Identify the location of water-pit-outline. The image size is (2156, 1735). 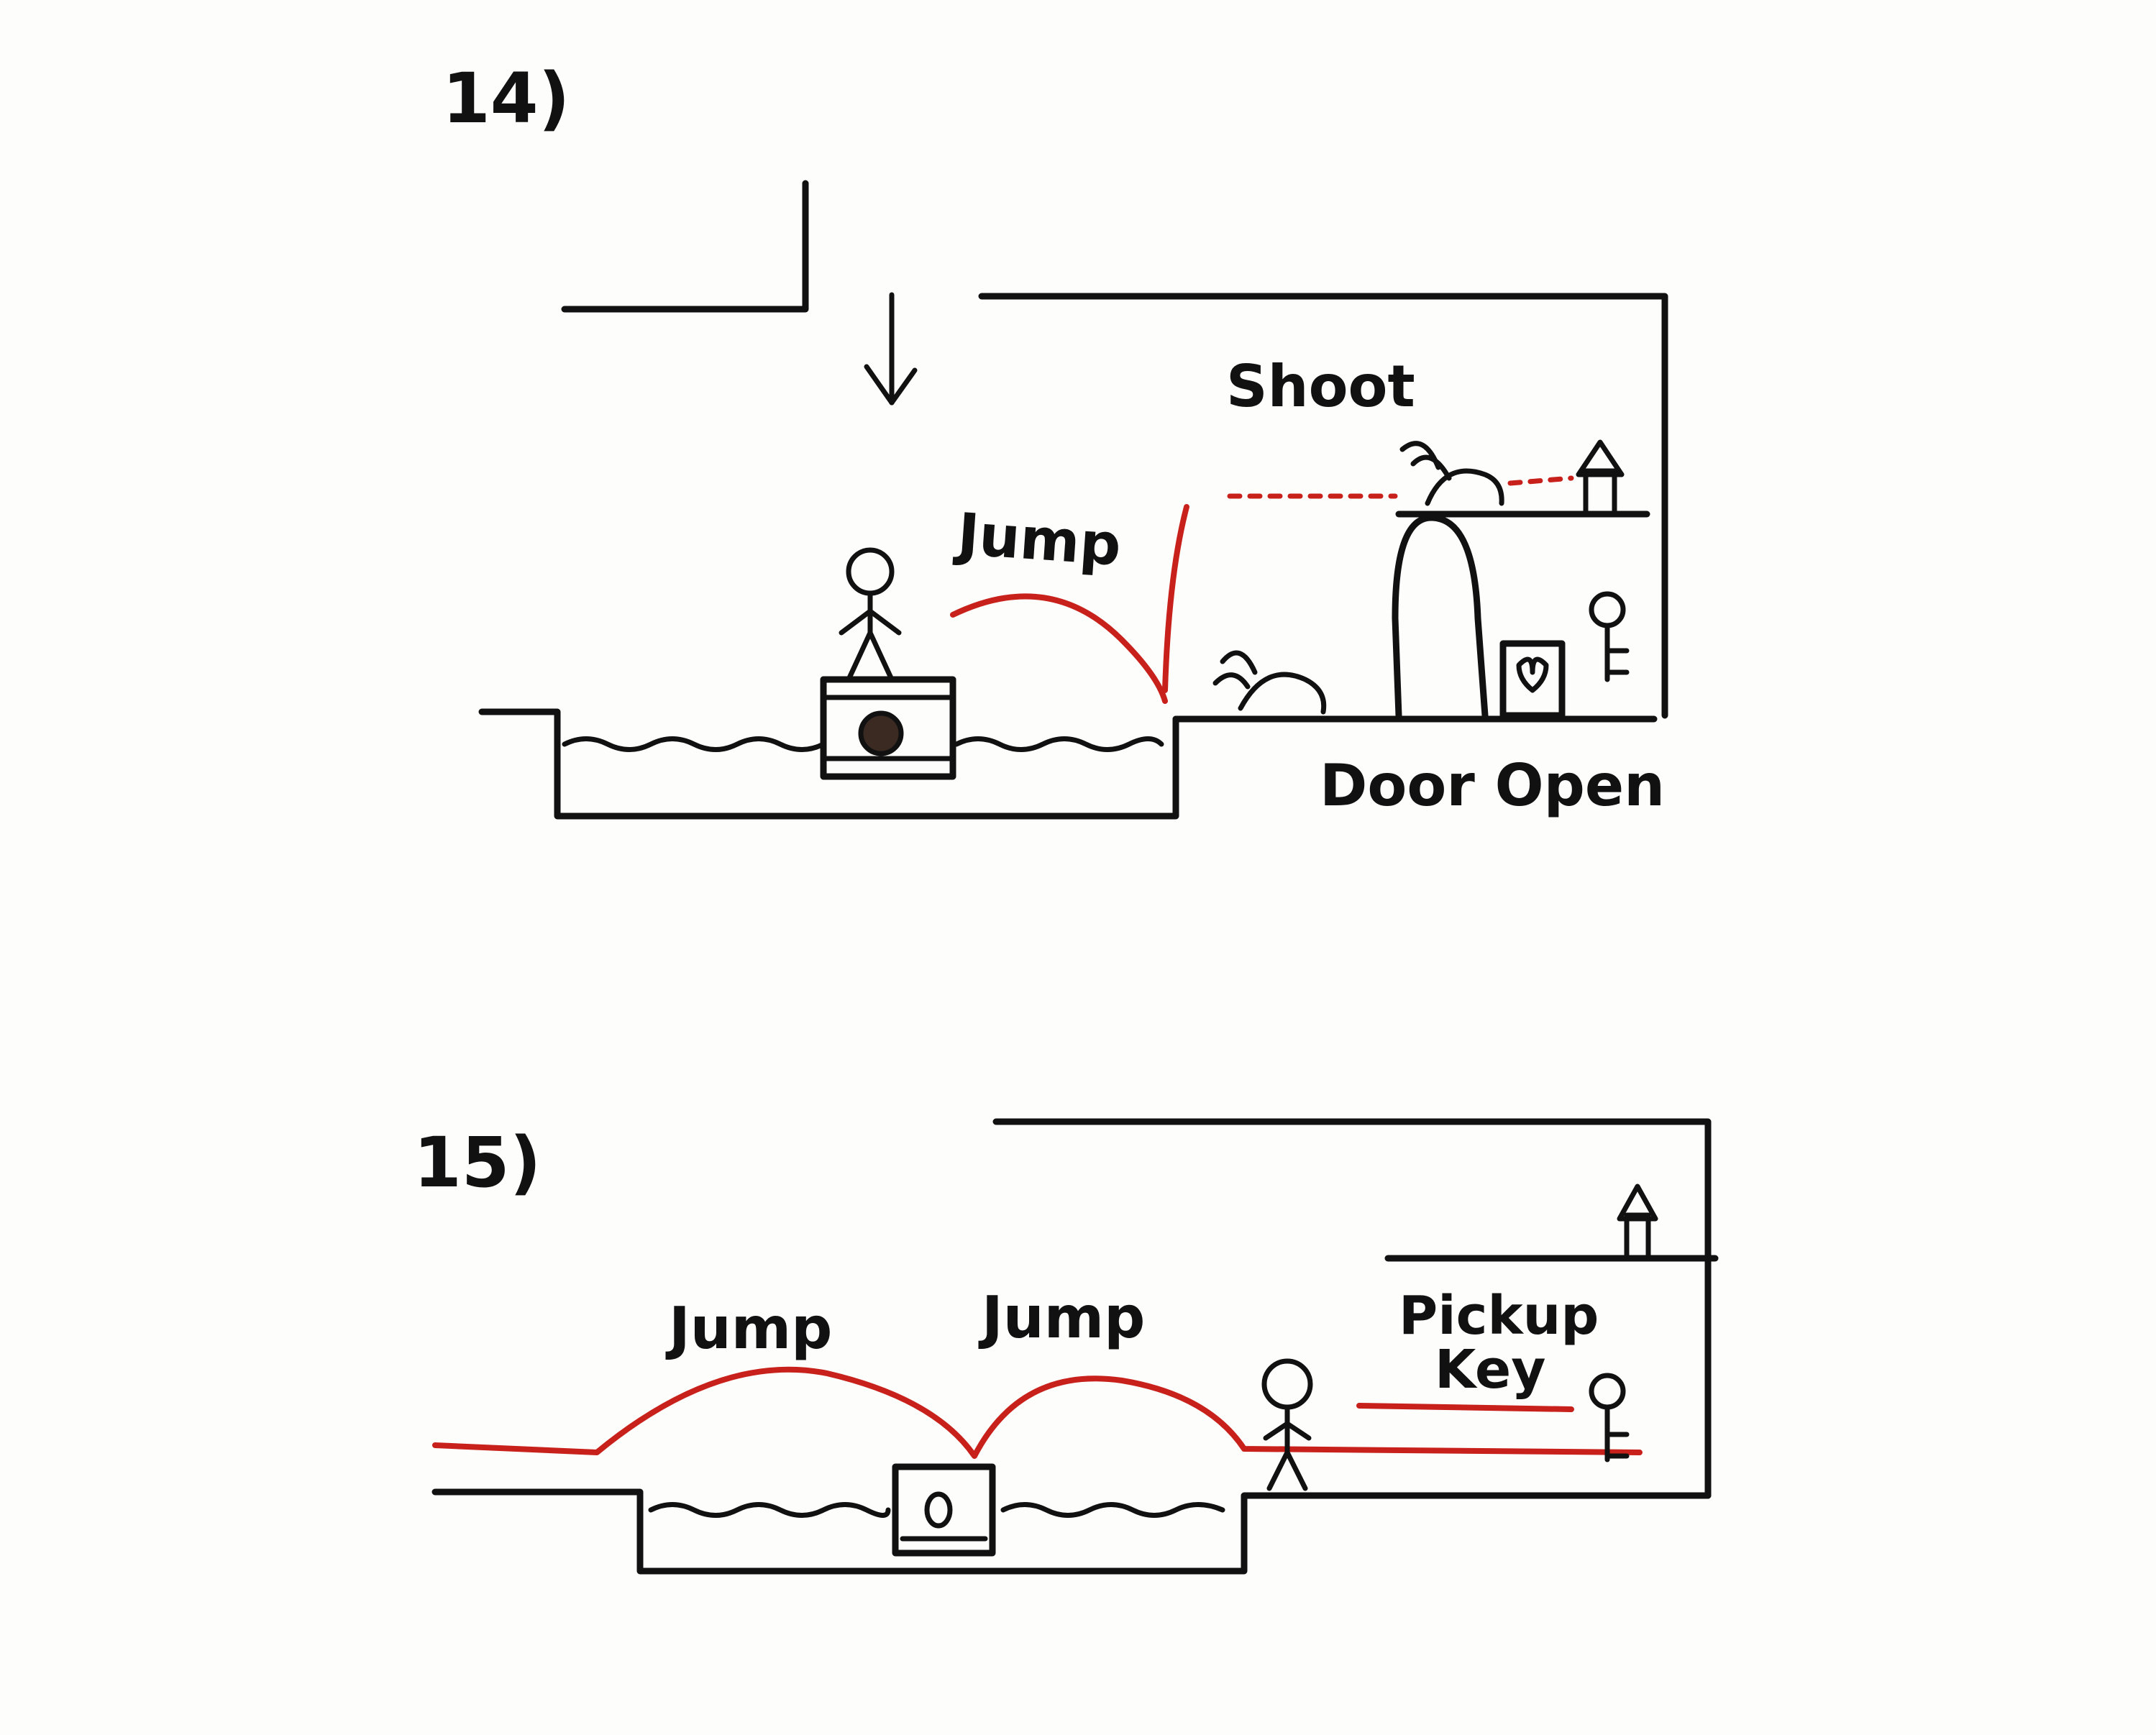
(828, 764).